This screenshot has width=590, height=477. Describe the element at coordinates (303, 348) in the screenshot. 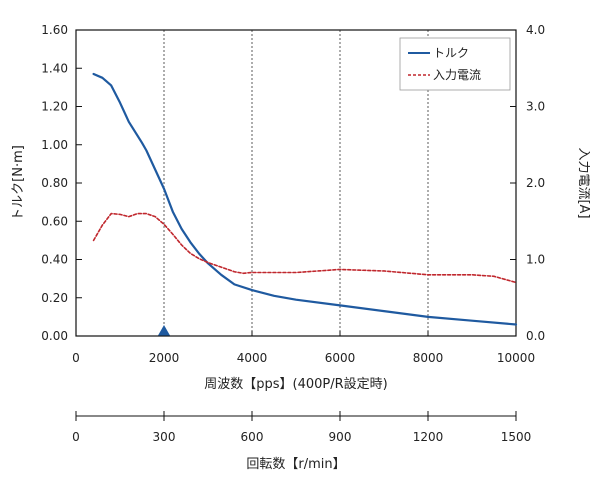

I see `x-axis-ticks: 0 2000 4000 6000 8000 10000` at that location.